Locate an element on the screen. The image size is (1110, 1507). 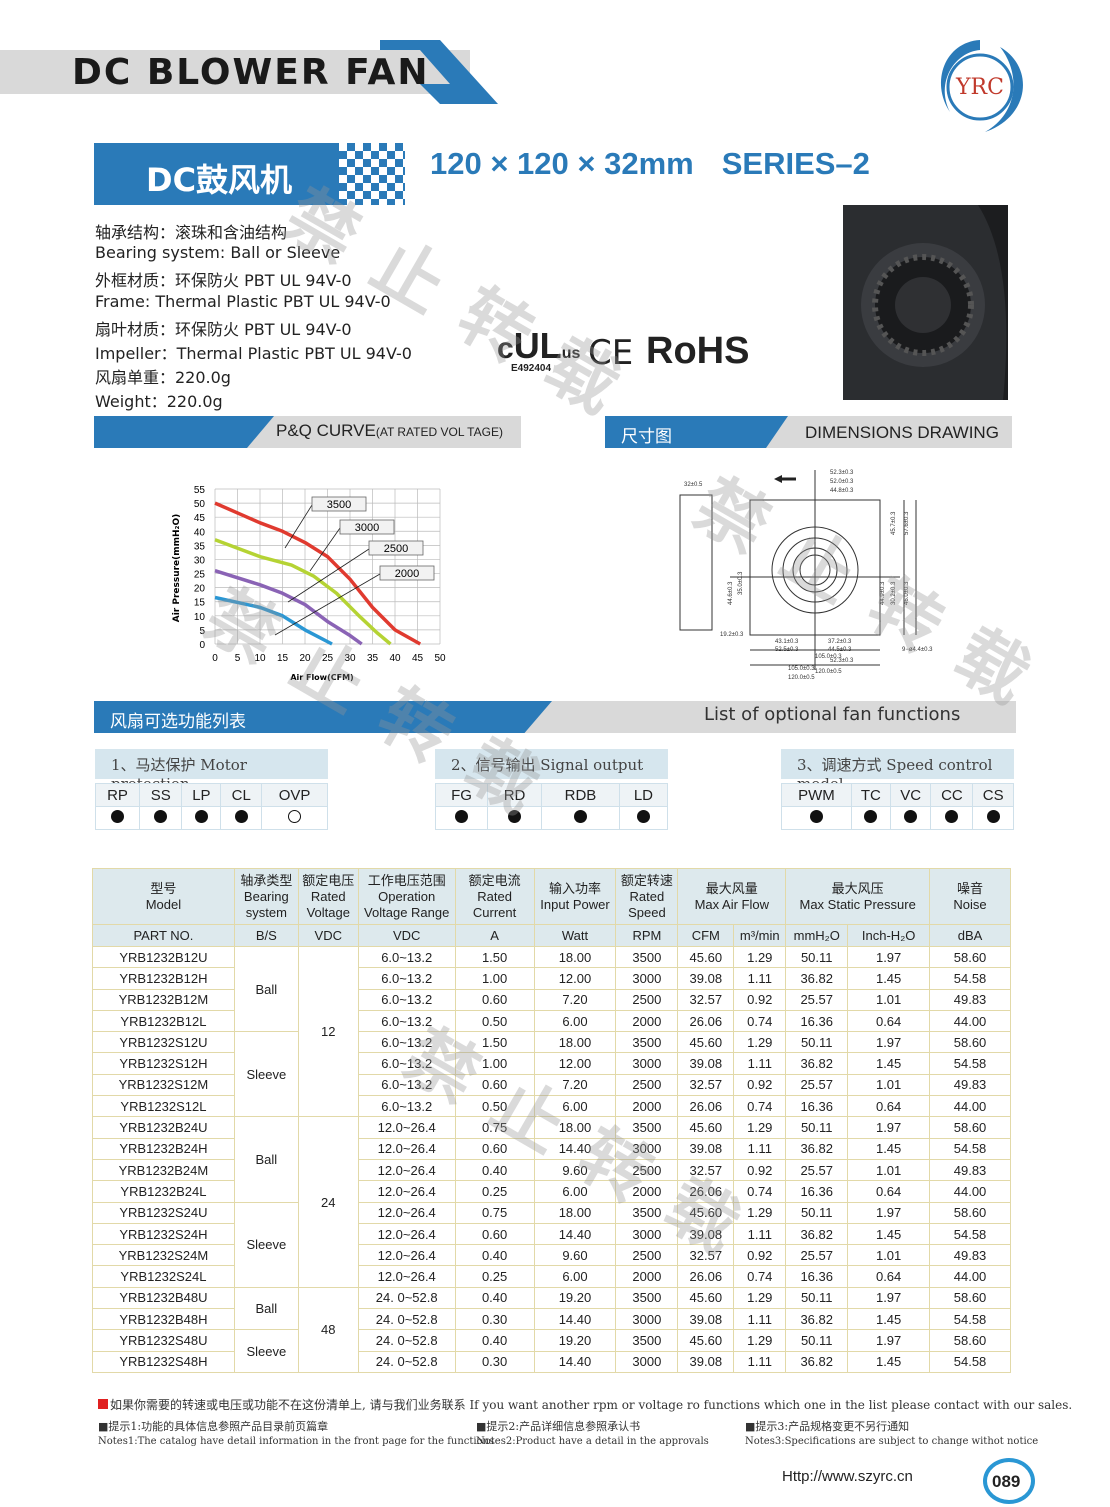
part-number: YRB1232S12U is located at coordinates (163, 1042).